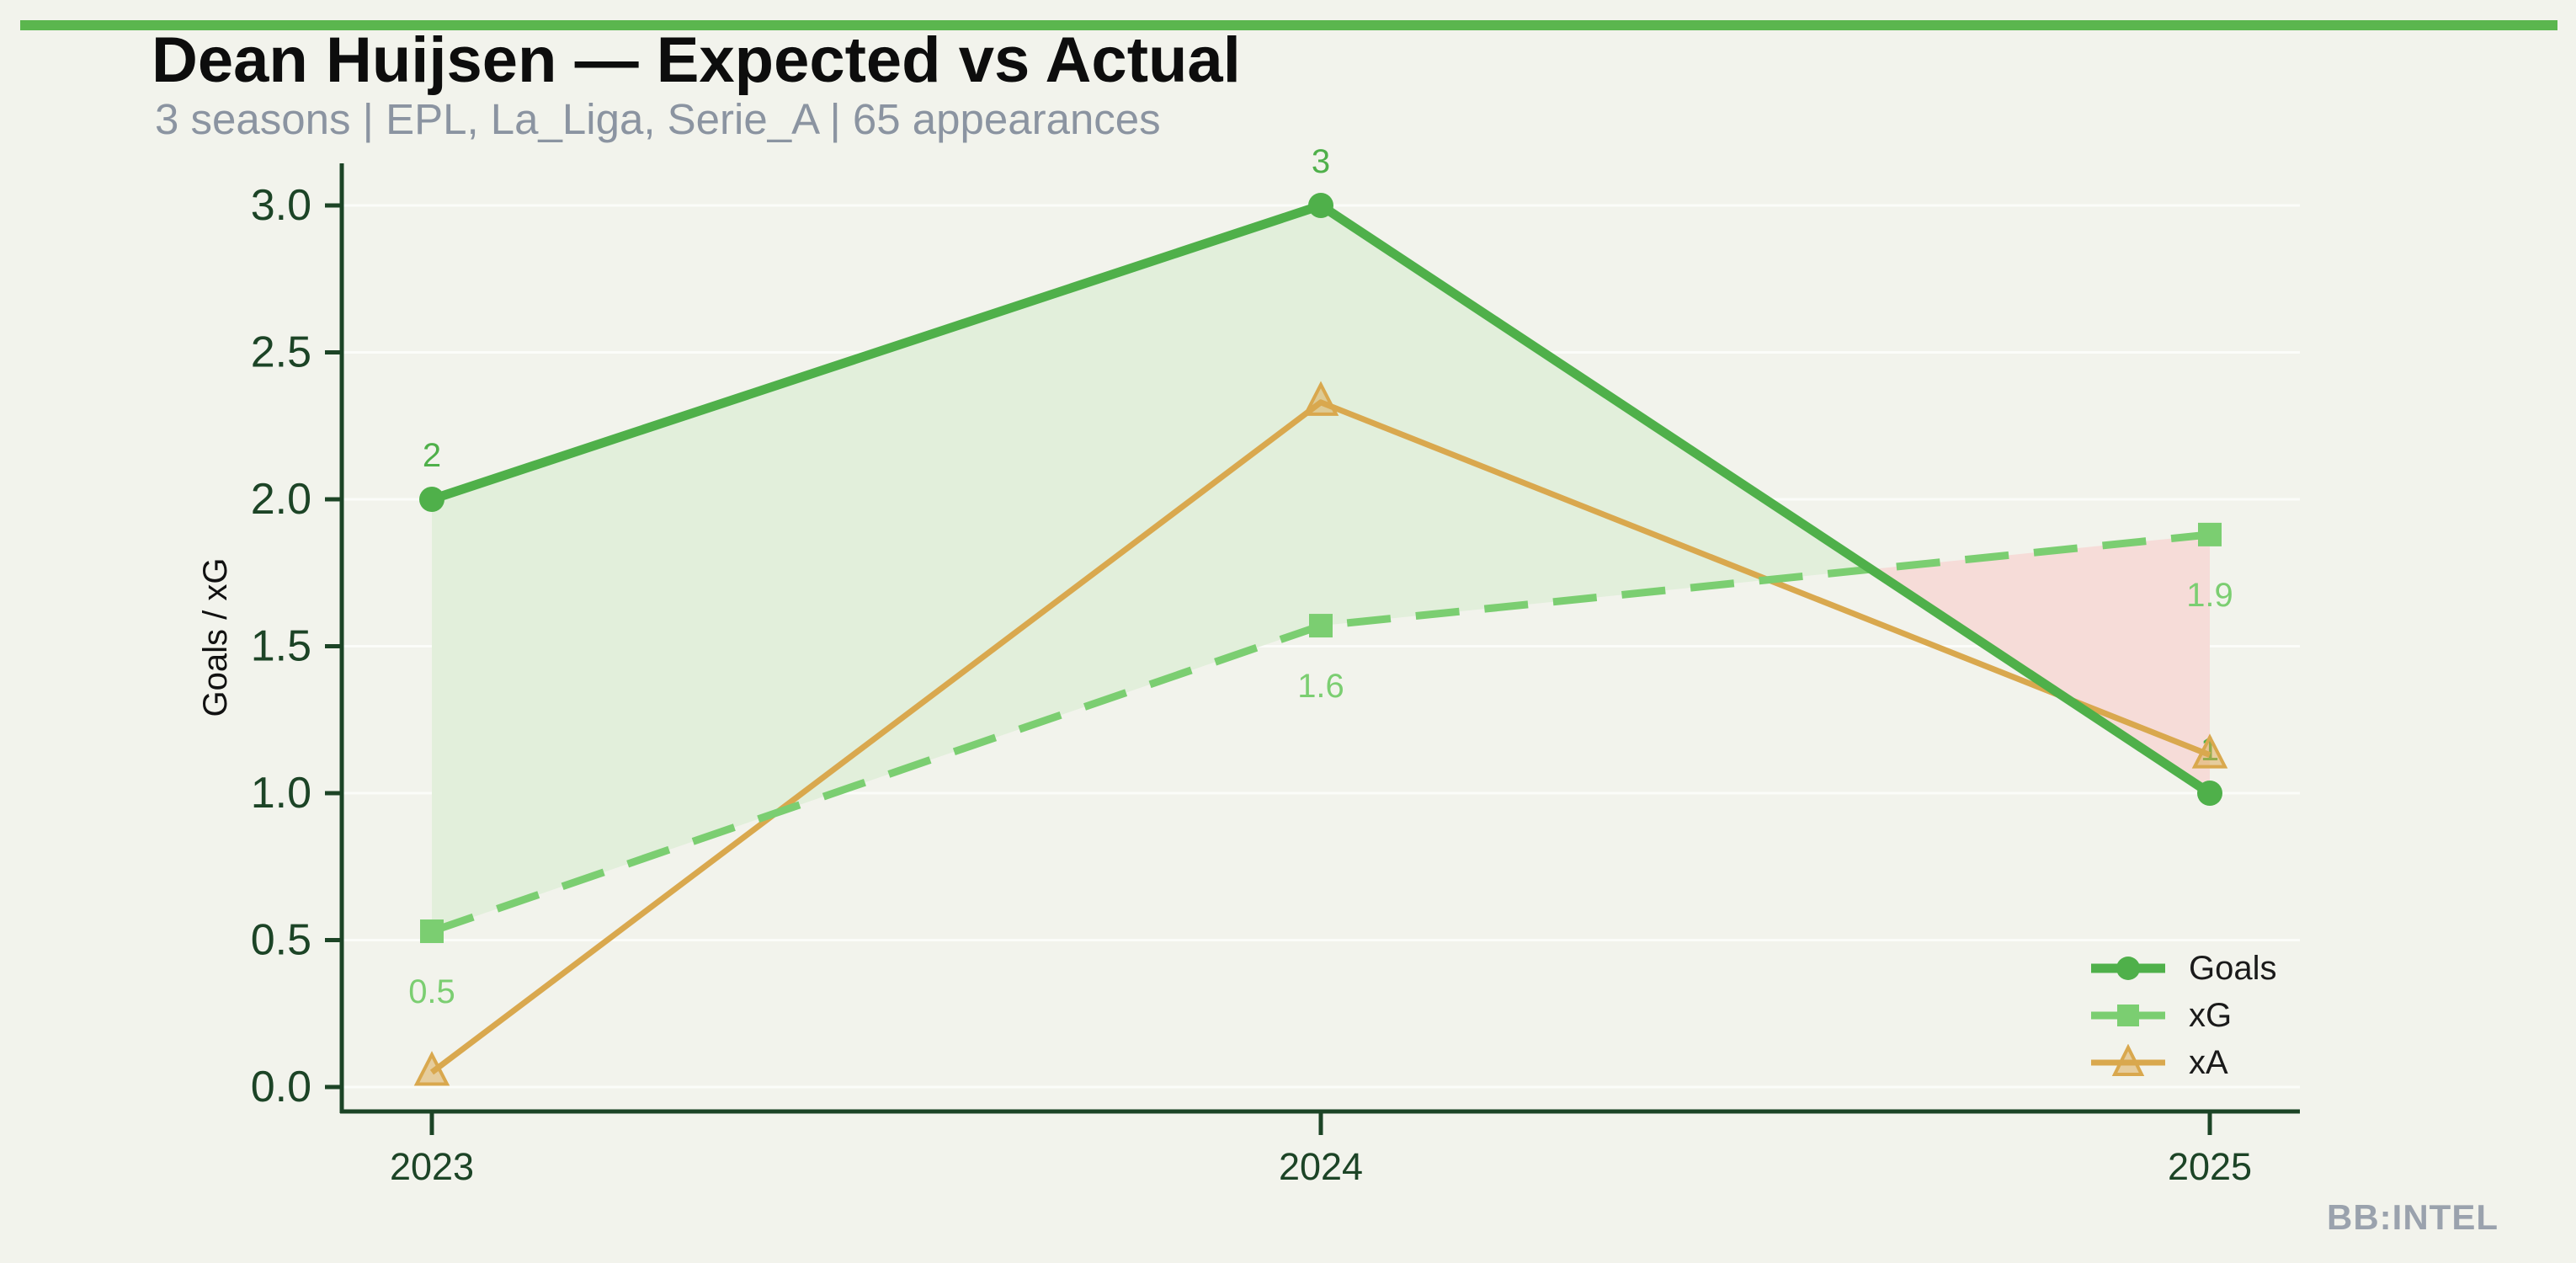 The width and height of the screenshot is (2576, 1263). I want to click on y-tick-label: 0.0, so click(281, 1087).